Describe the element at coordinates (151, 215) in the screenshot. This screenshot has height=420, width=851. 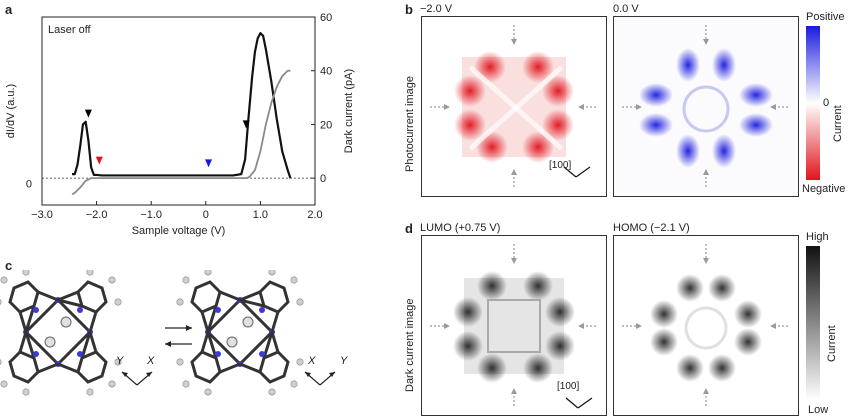
I see `x-tick-label: −1.0` at that location.